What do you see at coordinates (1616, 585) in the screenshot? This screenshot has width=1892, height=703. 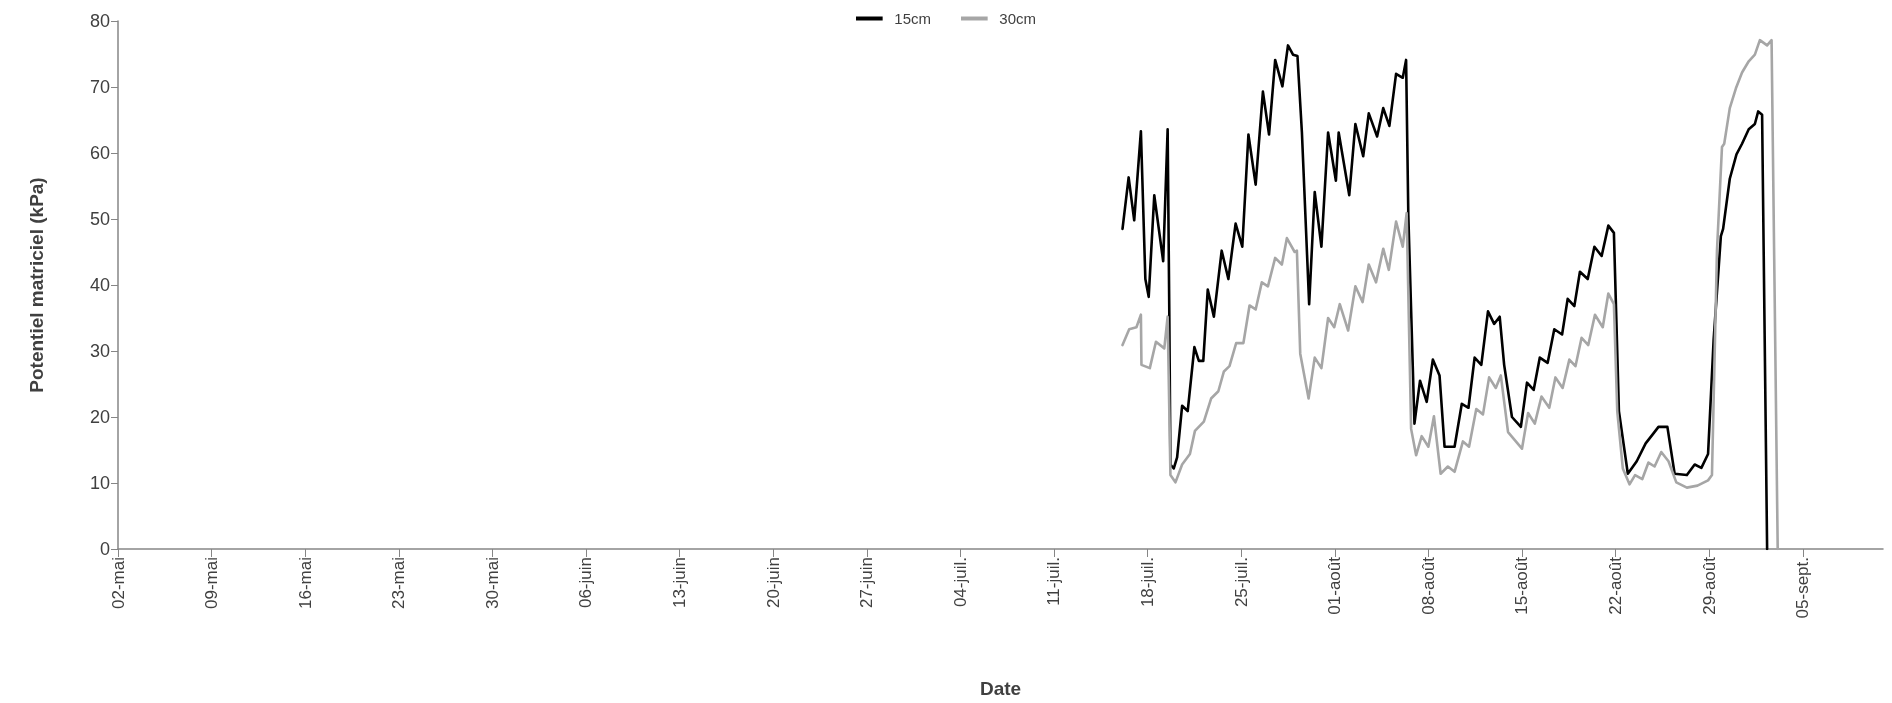 I see `x-tick-label: 22-août` at bounding box center [1616, 585].